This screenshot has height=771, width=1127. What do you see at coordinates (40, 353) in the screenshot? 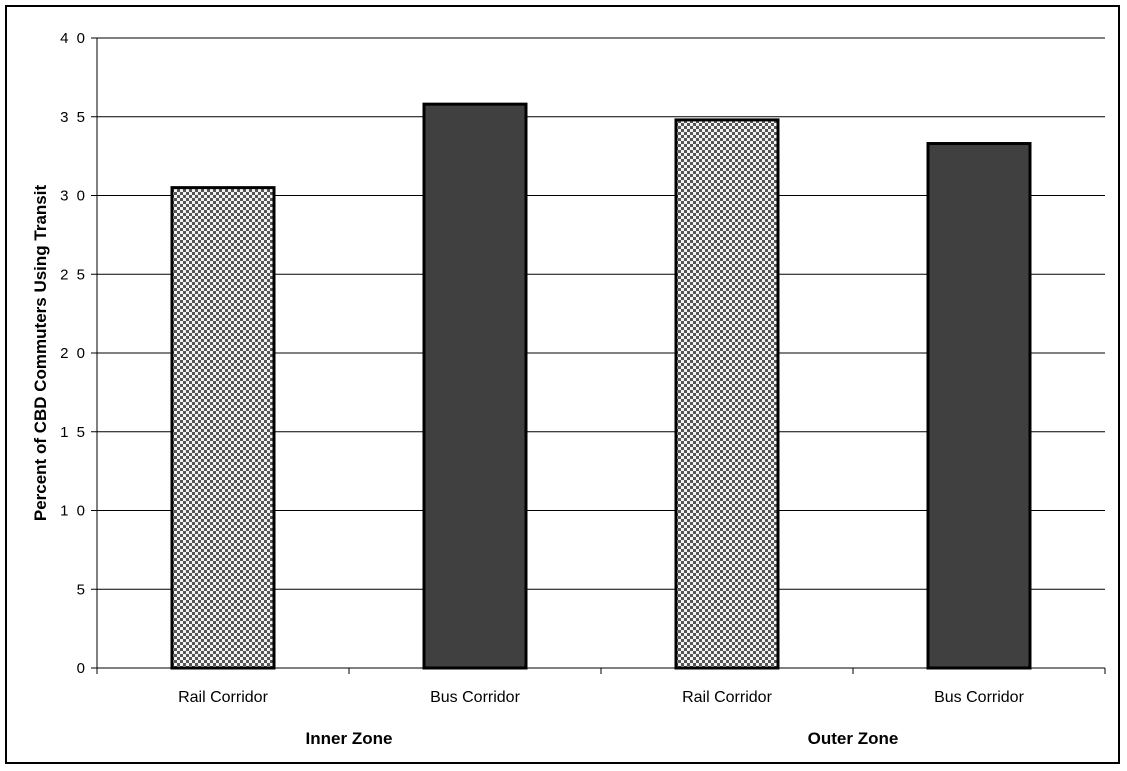
I see `y-axis-title: Percent of CBD Commuters Using Transit` at bounding box center [40, 353].